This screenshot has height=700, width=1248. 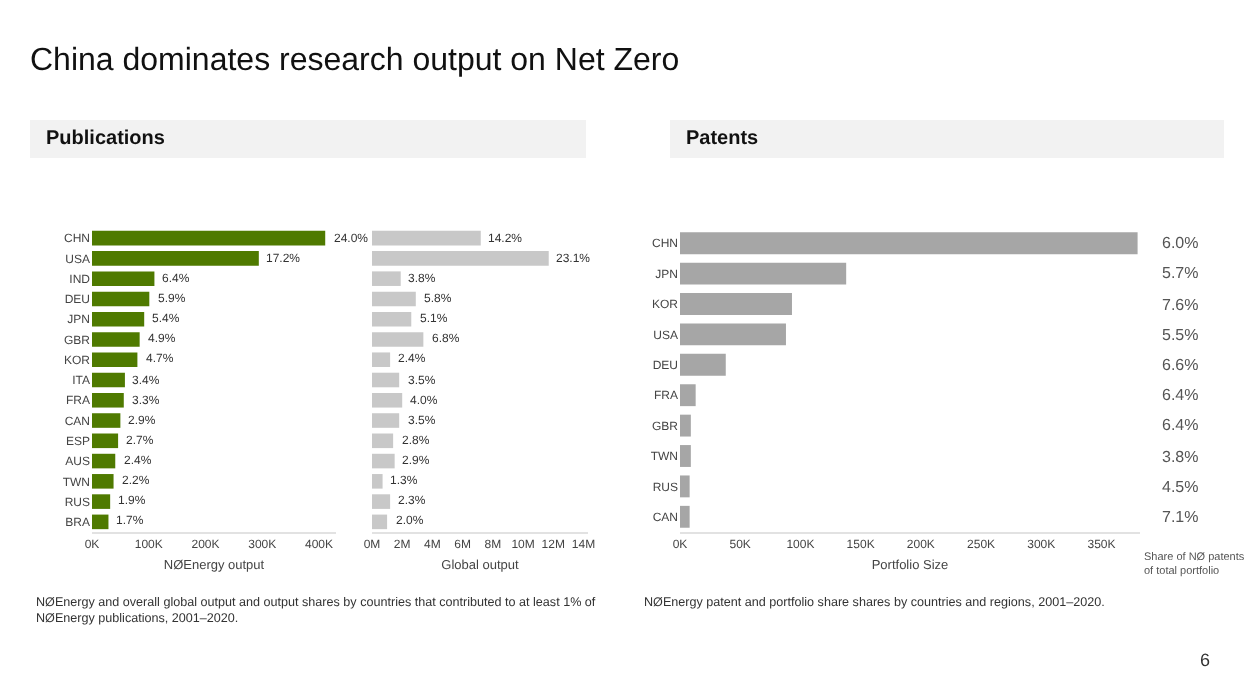 What do you see at coordinates (1180, 517) in the screenshot?
I see `text: 7.1%` at bounding box center [1180, 517].